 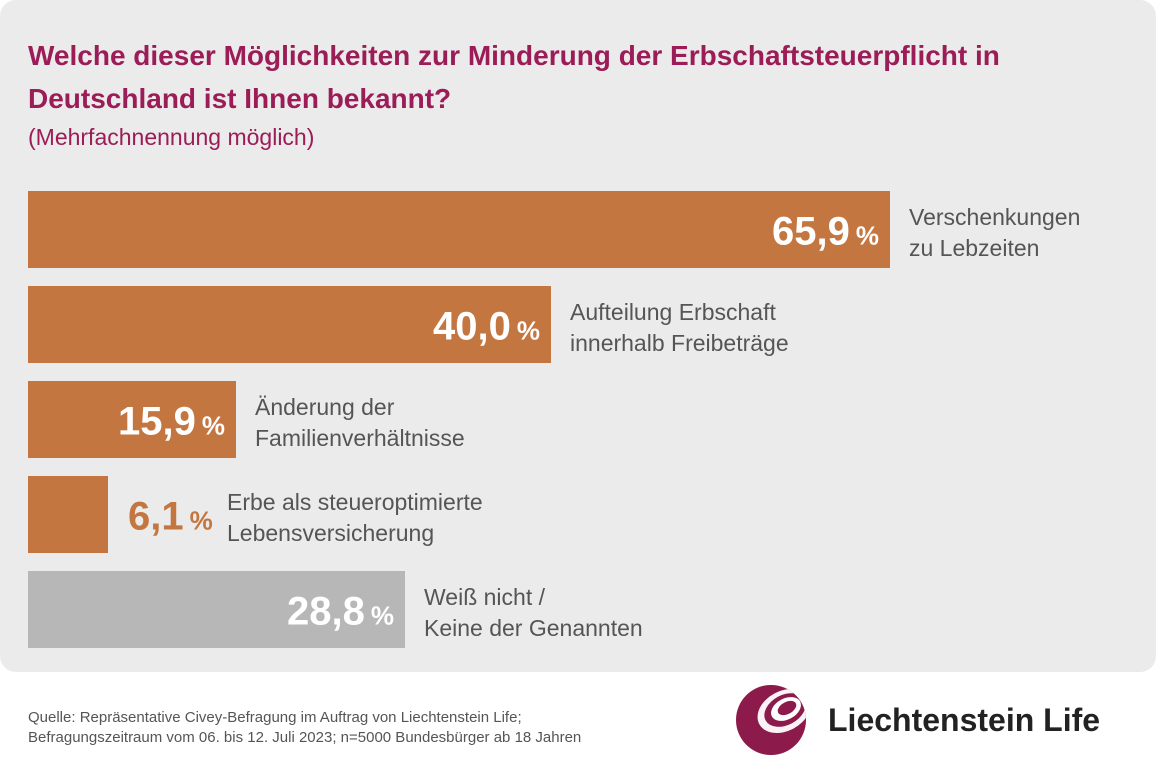 I want to click on bar-label-5-line-1: Weiß nicht /, so click(x=485, y=597).